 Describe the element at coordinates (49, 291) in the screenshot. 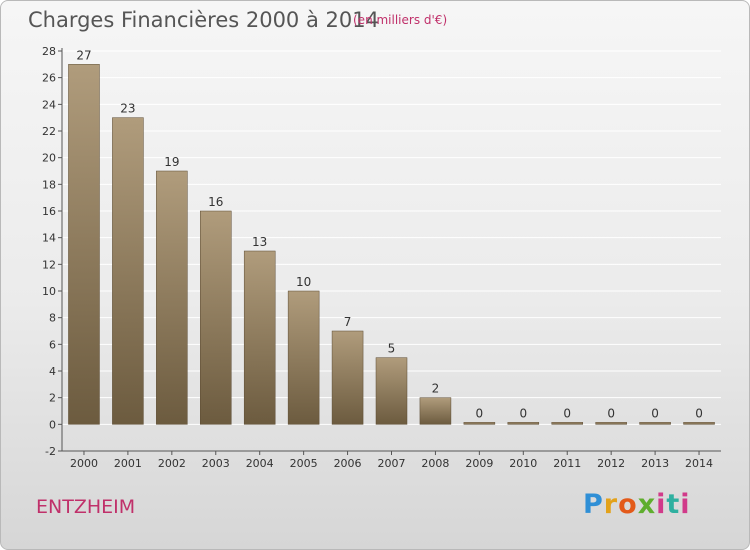

I see `y-tick-label: 10` at that location.